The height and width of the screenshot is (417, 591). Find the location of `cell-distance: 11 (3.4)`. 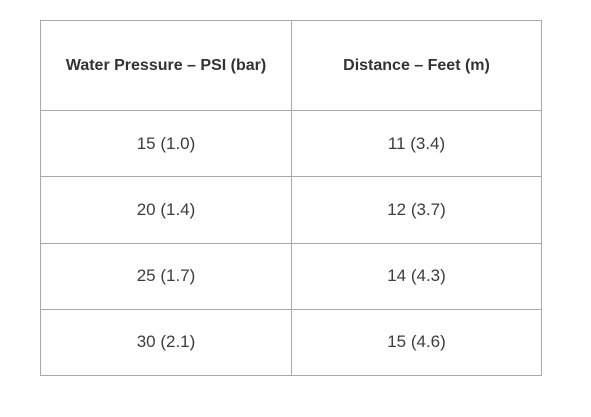

cell-distance: 11 (3.4) is located at coordinates (416, 143).